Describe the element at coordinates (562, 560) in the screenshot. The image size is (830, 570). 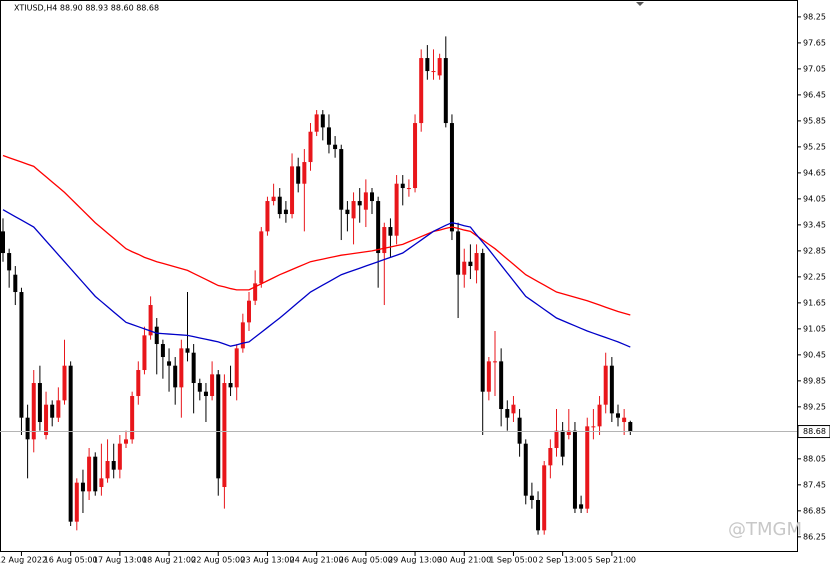
I see `x-tick-label: 2 Sep 13:00` at that location.